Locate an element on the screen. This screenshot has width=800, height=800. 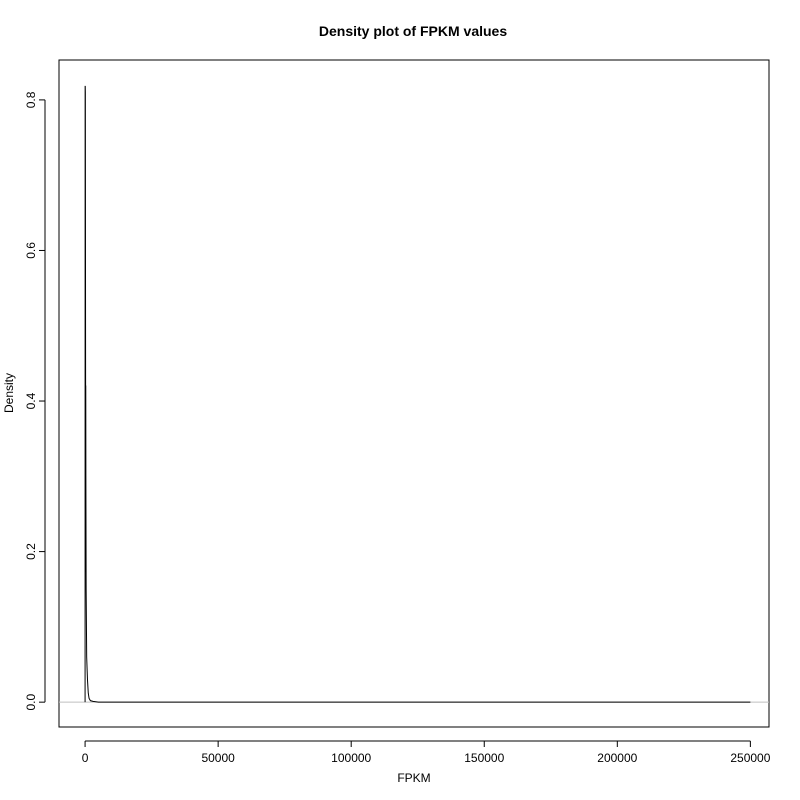
y-tick-label: 0.8 is located at coordinates (31, 99).